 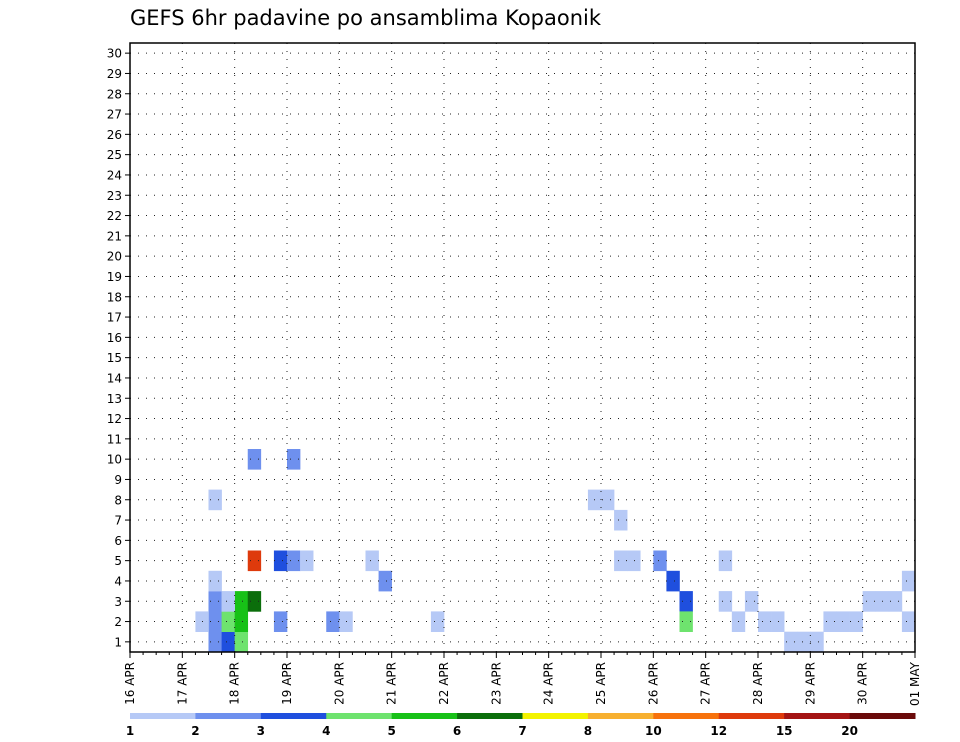 What do you see at coordinates (114, 297) in the screenshot?
I see `y-tick-label: 18` at bounding box center [114, 297].